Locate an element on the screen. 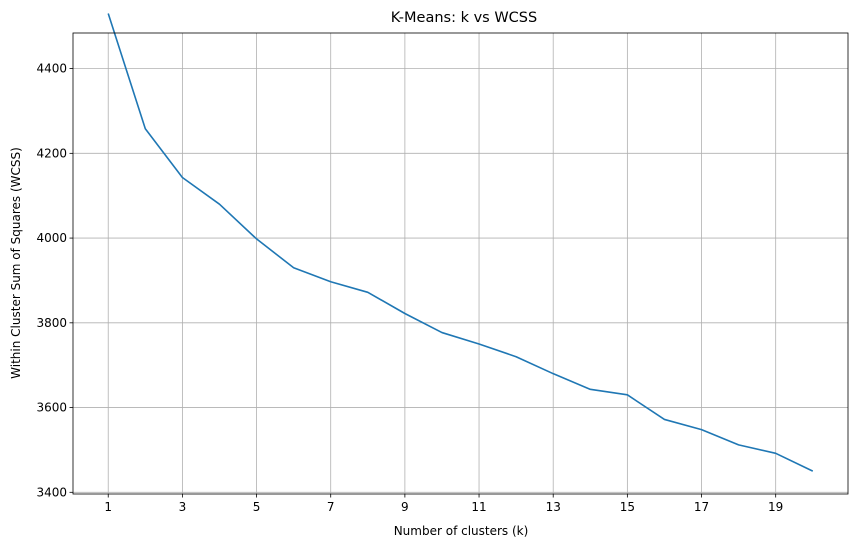  y-axis-ticks: 3400 3600 3800 4000 4200 4400 is located at coordinates (54, 280).